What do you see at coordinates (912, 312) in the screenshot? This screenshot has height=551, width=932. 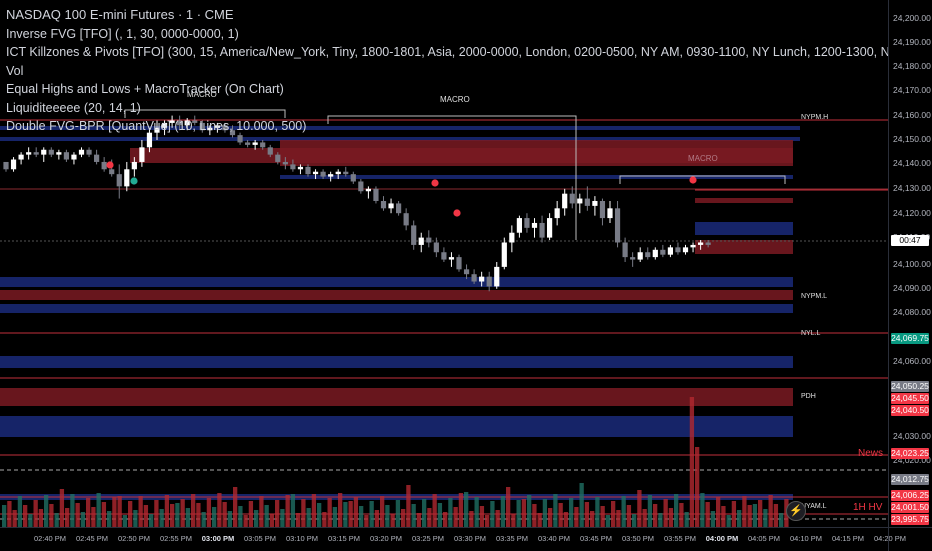 I see `price-tick: 24,080.00` at bounding box center [912, 312].